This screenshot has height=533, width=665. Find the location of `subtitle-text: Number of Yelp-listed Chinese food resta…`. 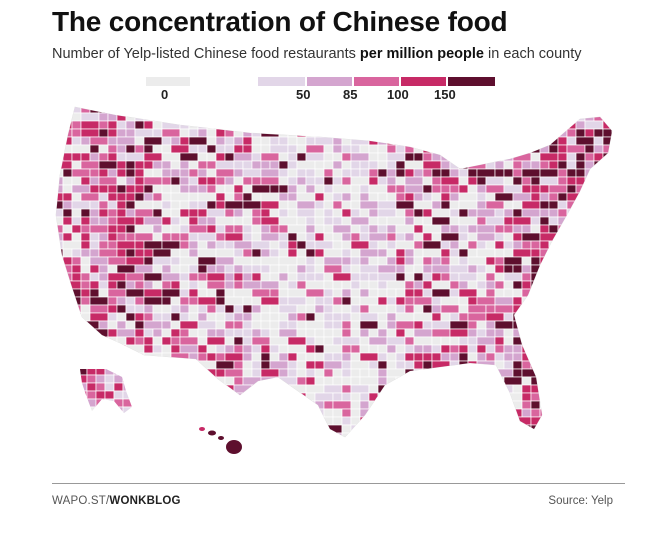

subtitle-text: Number of Yelp-listed Chinese food resta… is located at coordinates (206, 54).